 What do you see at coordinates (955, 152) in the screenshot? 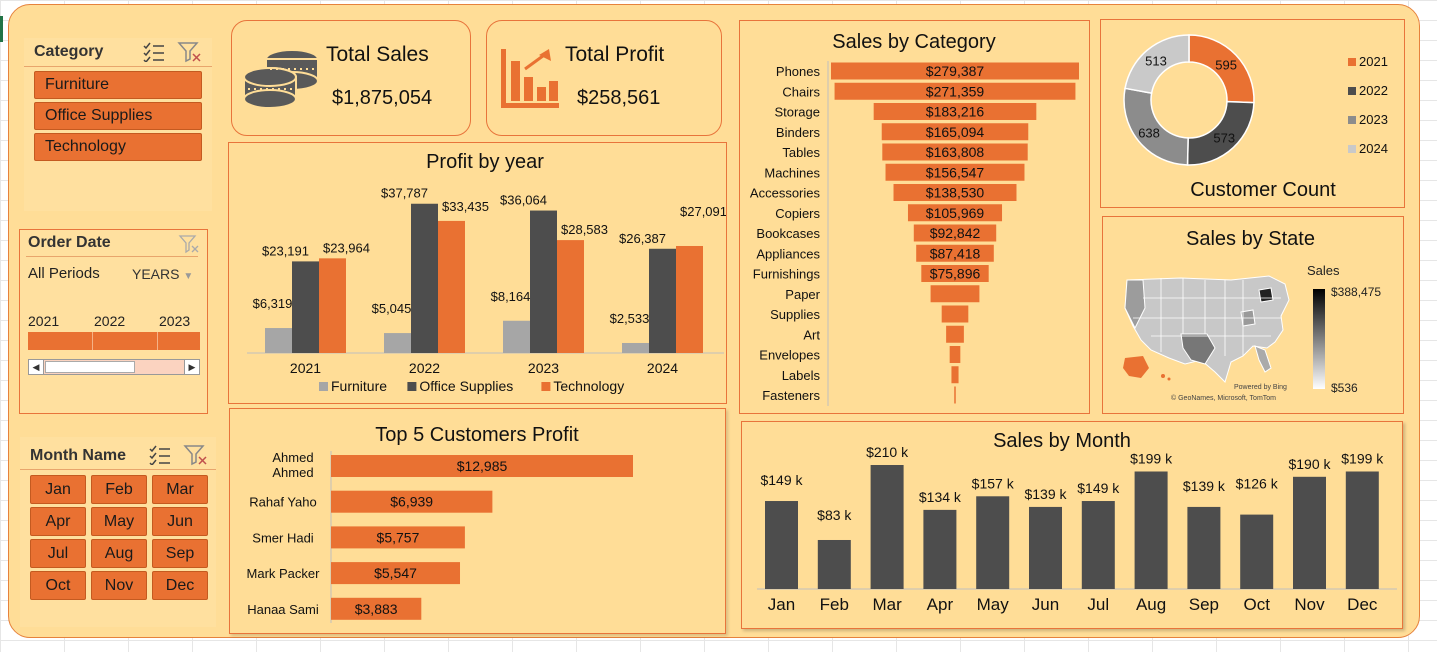
I see `bar-tables` at bounding box center [955, 152].